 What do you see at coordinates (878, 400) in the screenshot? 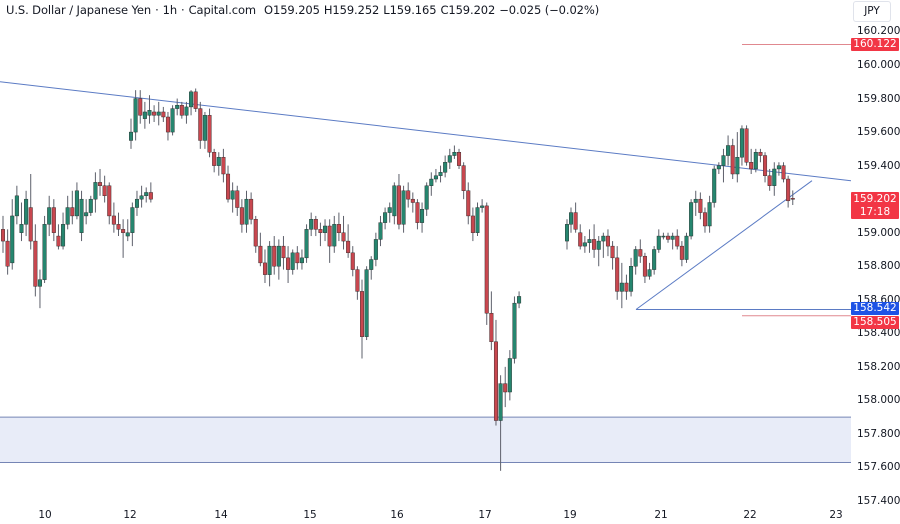
I see `price-tick: 158.000` at bounding box center [878, 400].